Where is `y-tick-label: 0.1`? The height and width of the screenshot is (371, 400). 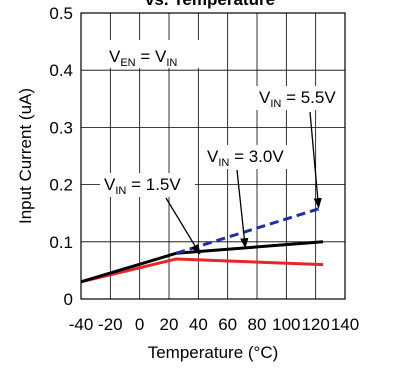 y-tick-label: 0.1 is located at coordinates (61, 242).